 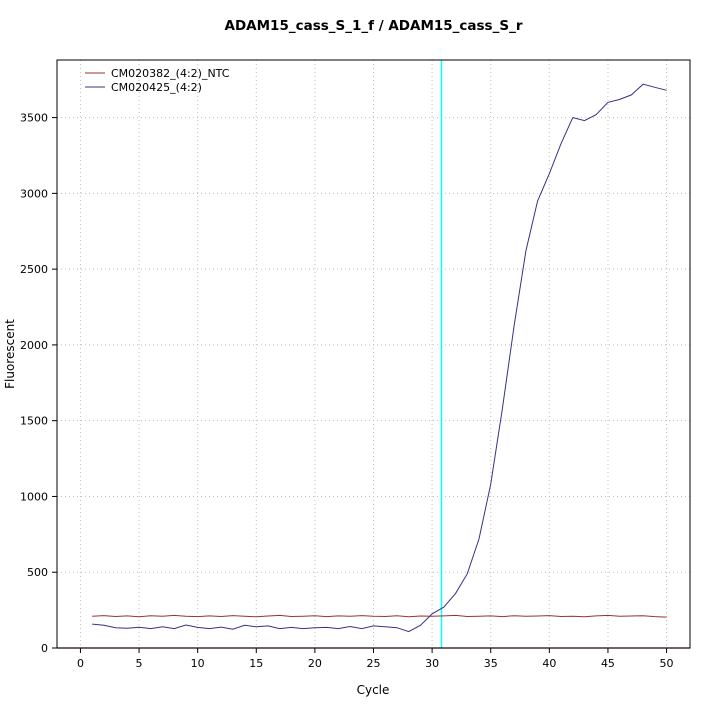 What do you see at coordinates (198, 663) in the screenshot?
I see `x-tick-label: 10` at bounding box center [198, 663].